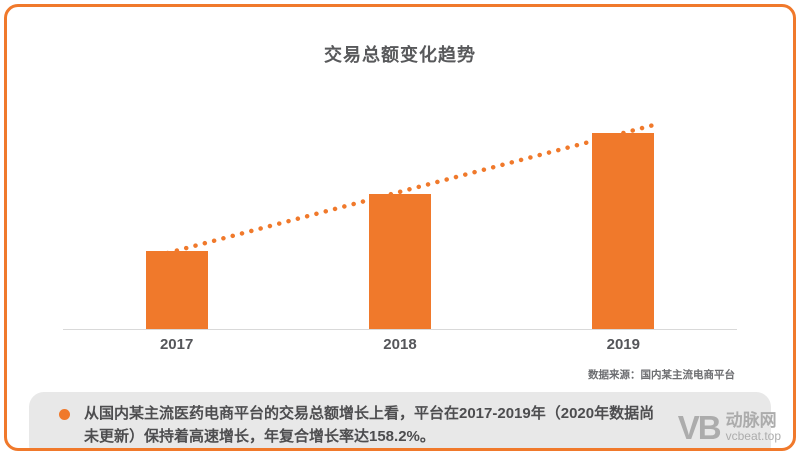  What do you see at coordinates (661, 375) in the screenshot?
I see `data-source-label: 数据来源：国内某主流电商平台` at bounding box center [661, 375].